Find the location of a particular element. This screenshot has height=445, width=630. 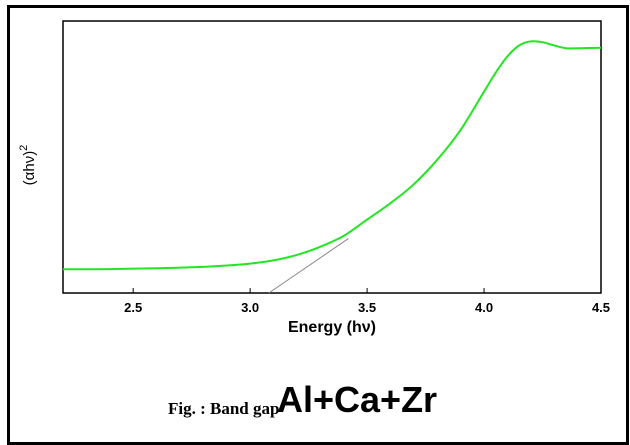

tangent-fit-line is located at coordinates (308, 266).